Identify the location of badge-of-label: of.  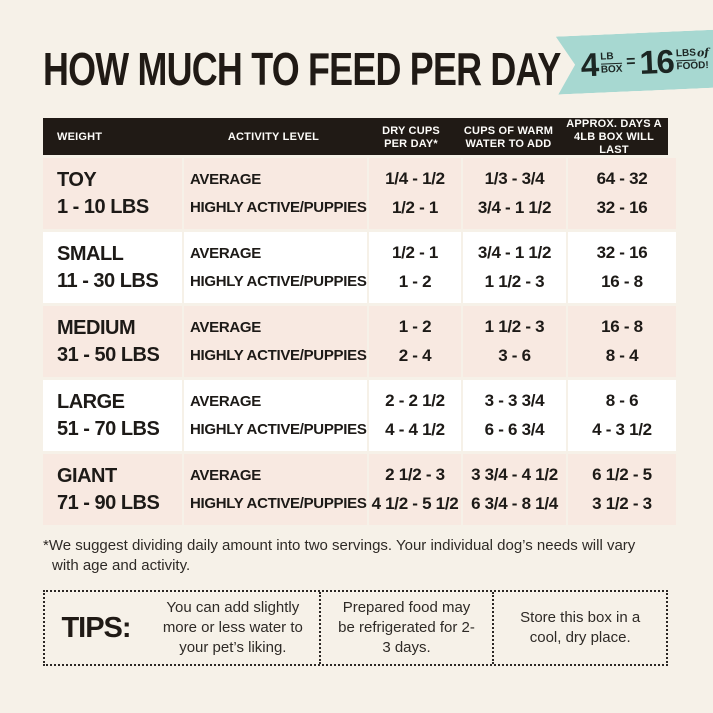
(703, 52).